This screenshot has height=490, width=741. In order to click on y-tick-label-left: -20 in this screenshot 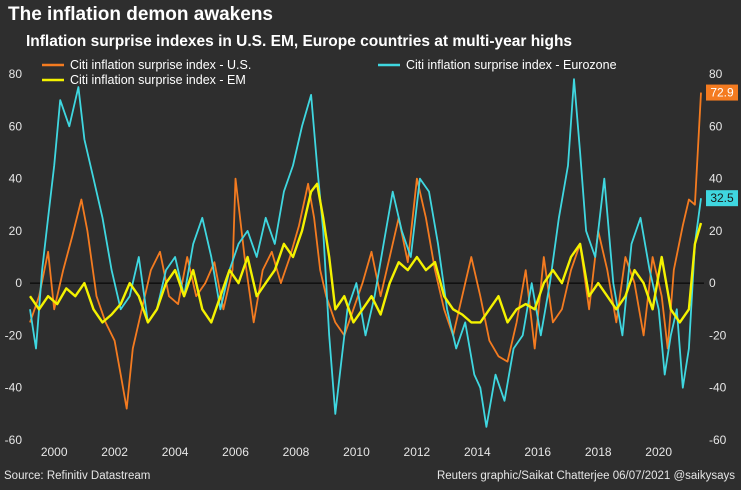, I will do `click(14, 335)`.